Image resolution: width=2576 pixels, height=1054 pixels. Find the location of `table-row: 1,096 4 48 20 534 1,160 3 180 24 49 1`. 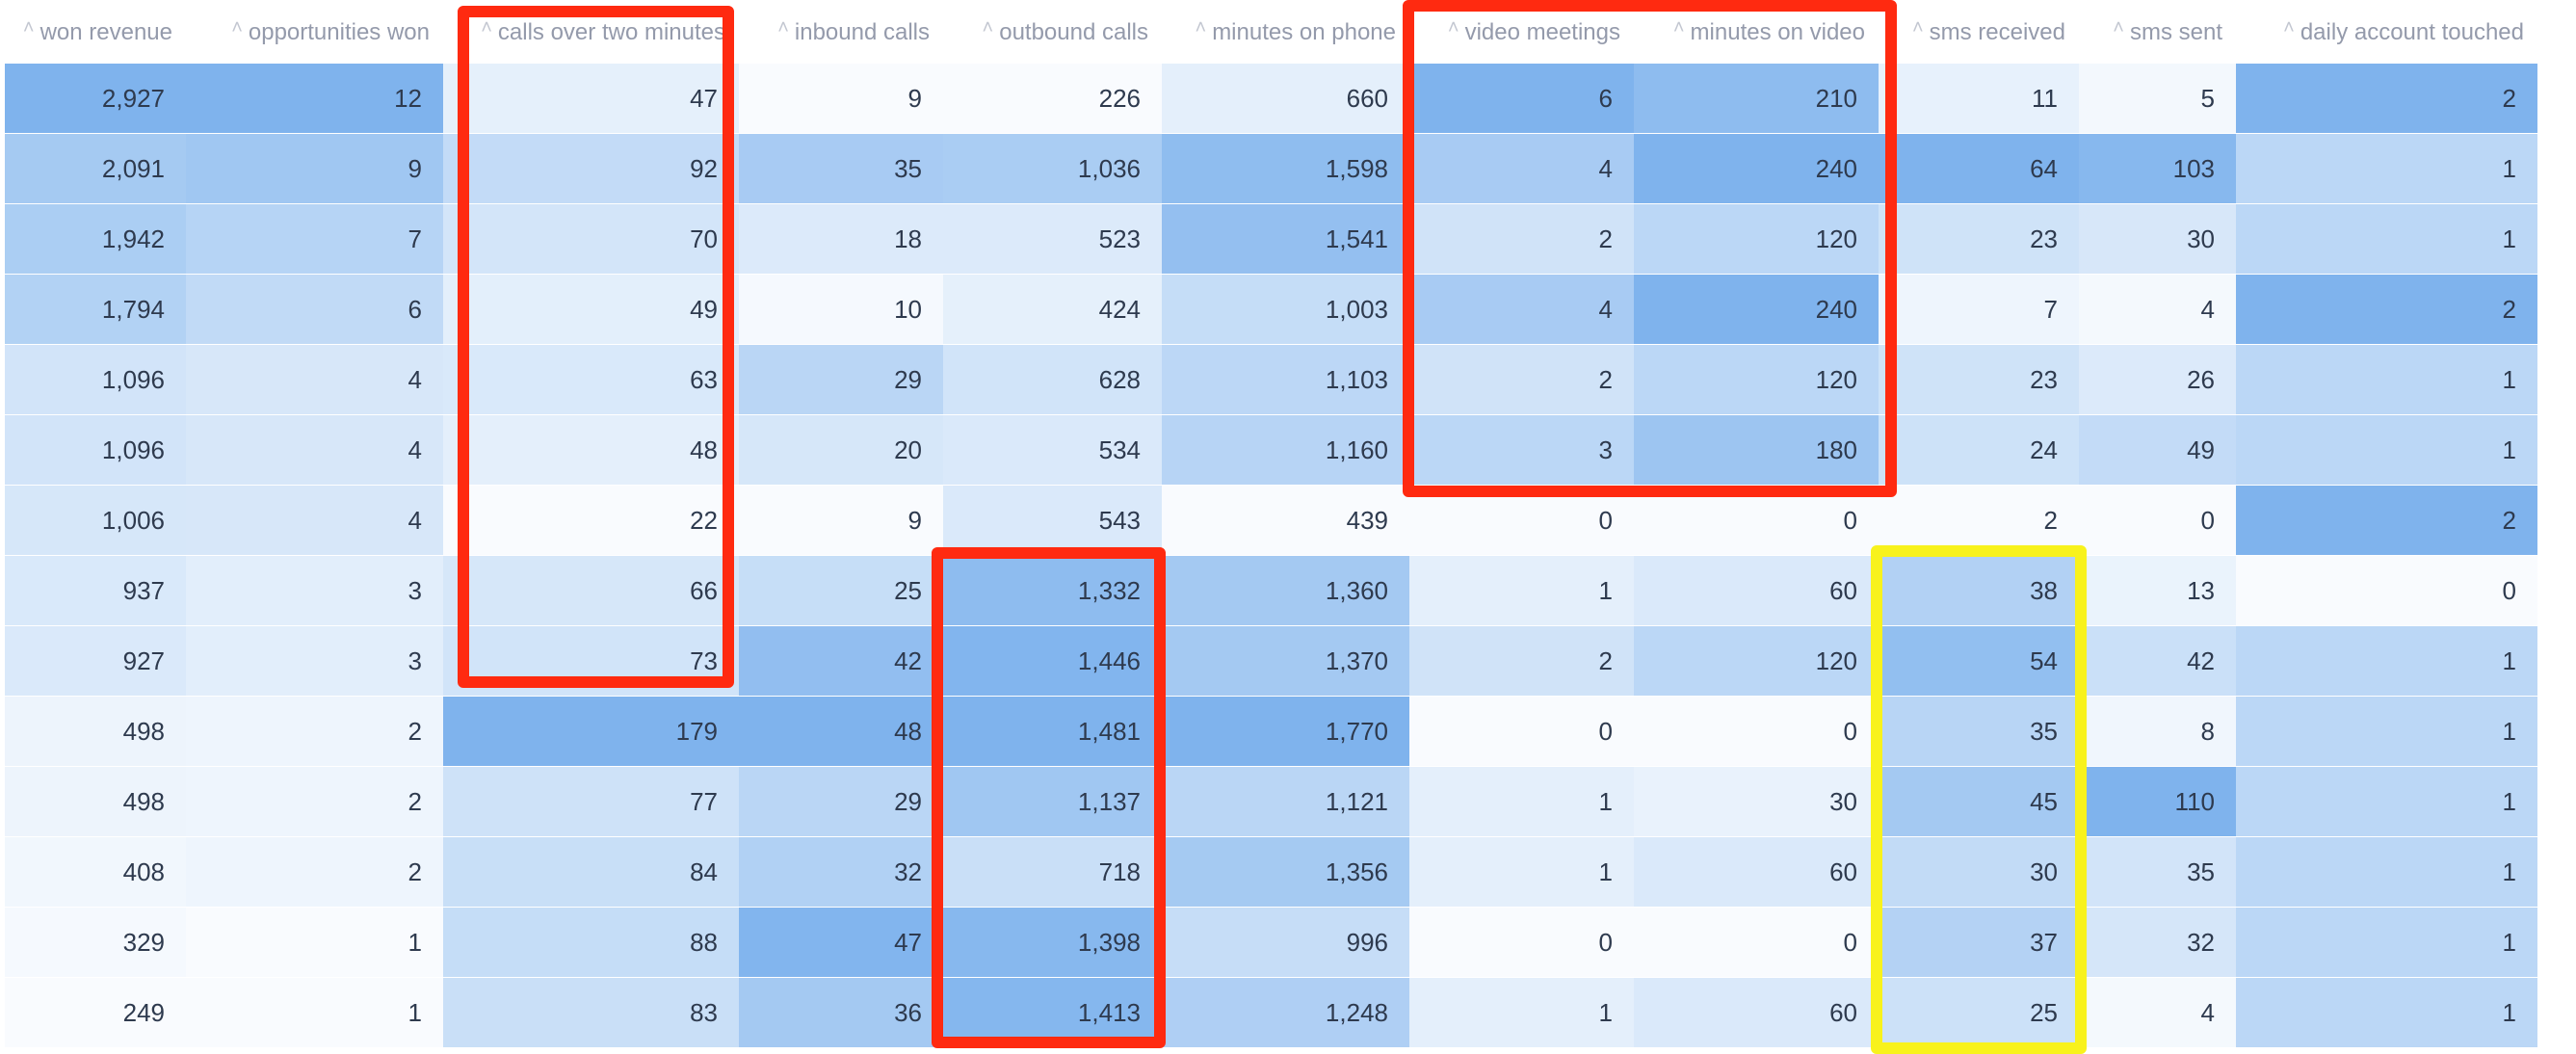

table-row: 1,096 4 48 20 534 1,160 3 180 24 49 1 is located at coordinates (1271, 450).